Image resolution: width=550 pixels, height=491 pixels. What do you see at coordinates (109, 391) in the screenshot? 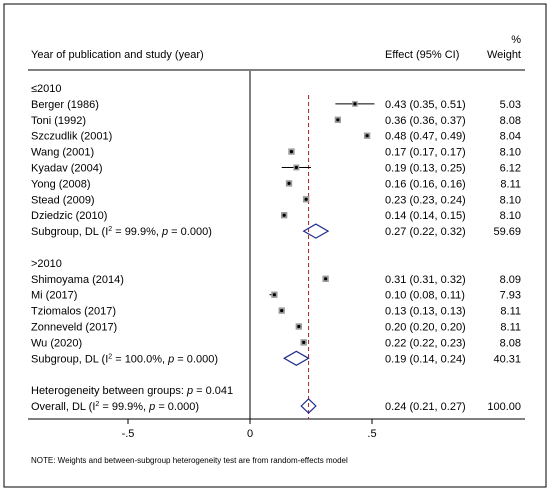
I see `heterogeneity-label-text: Heterogeneity between groups:` at bounding box center [109, 391].